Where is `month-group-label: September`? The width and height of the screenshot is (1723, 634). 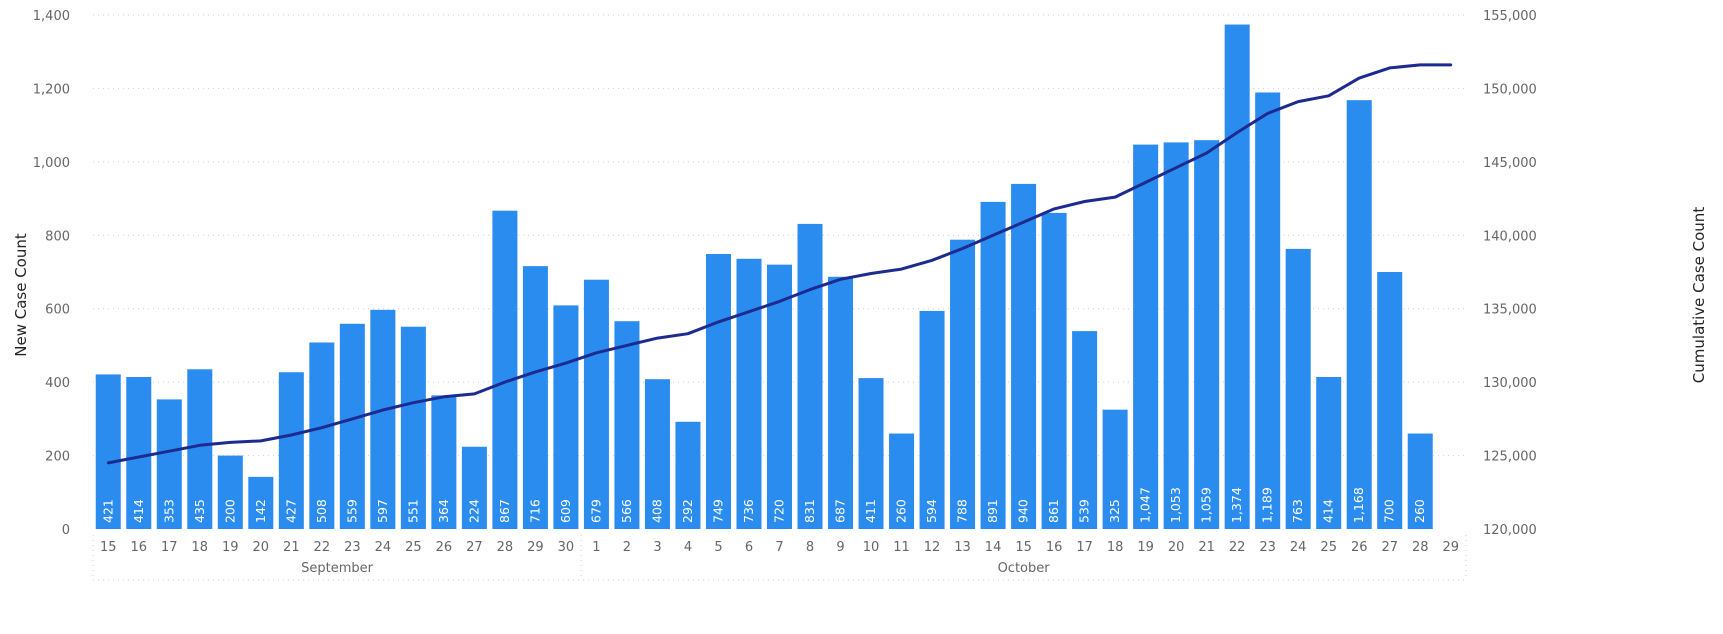
month-group-label: September is located at coordinates (337, 568).